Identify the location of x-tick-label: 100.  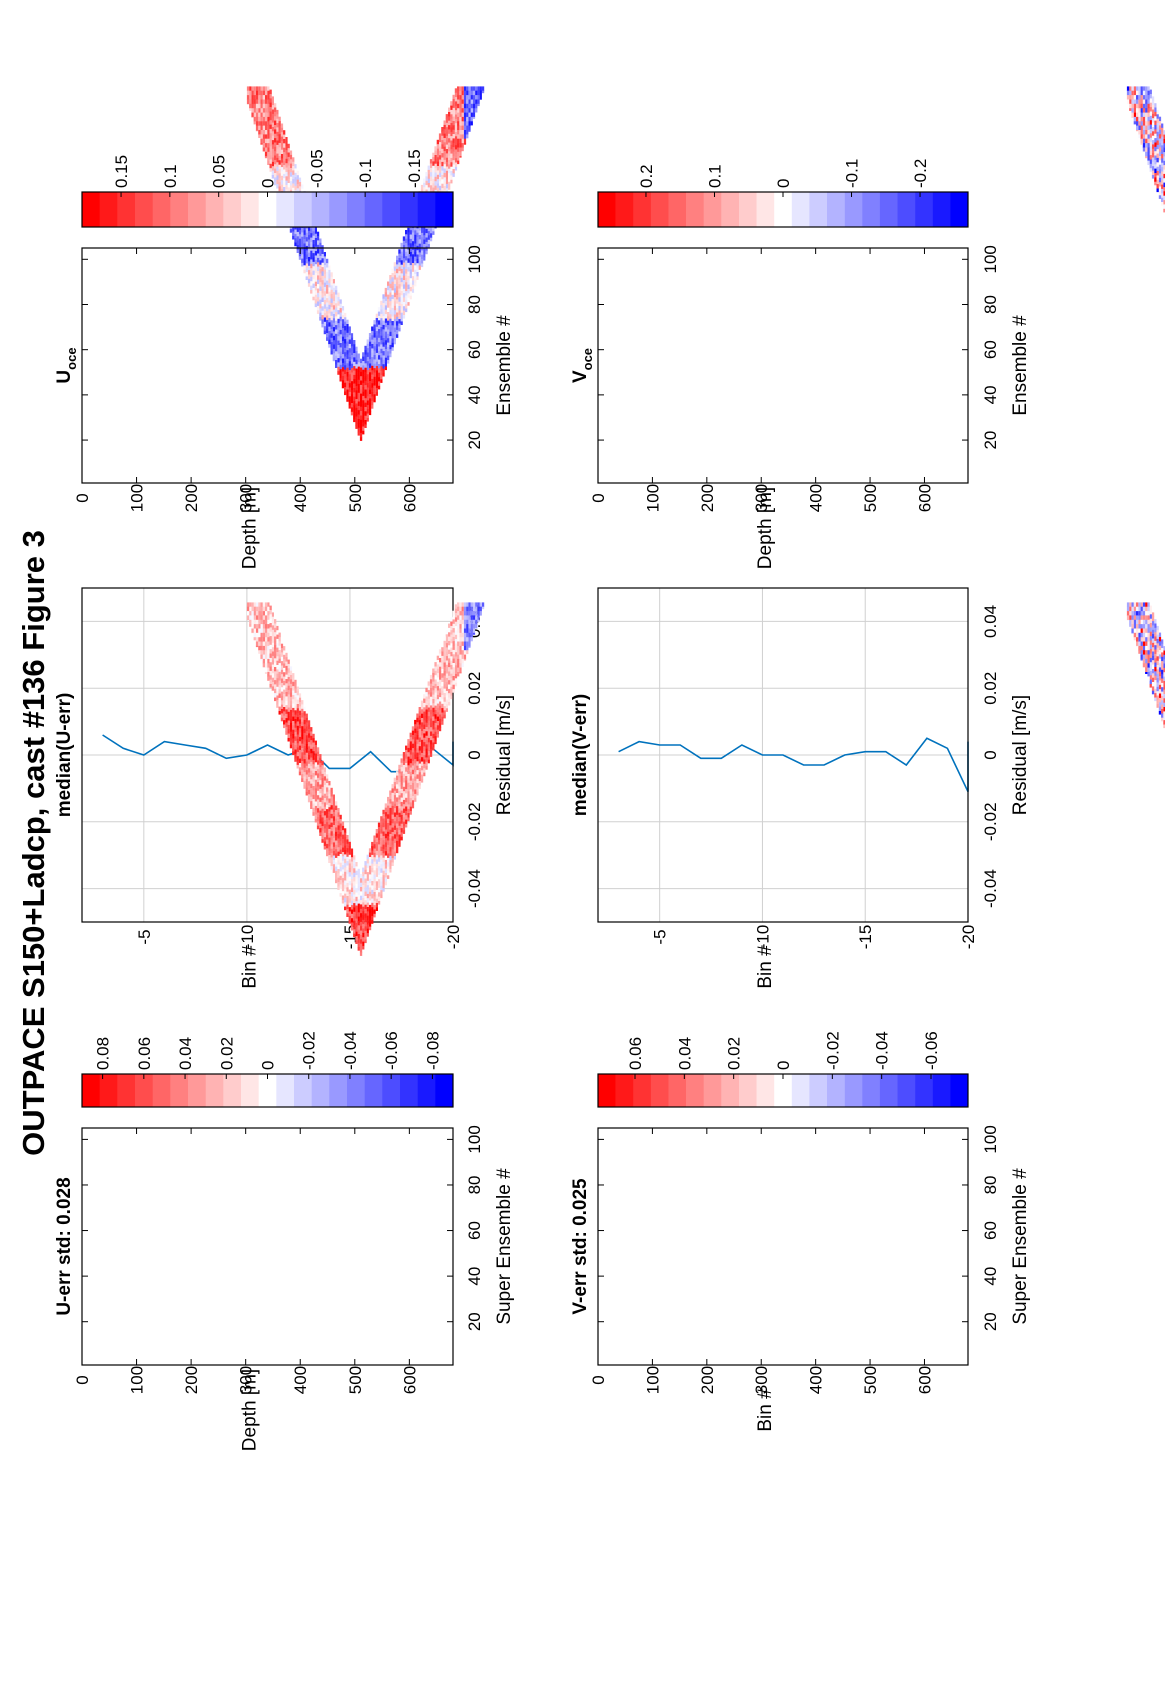
(990, 1139).